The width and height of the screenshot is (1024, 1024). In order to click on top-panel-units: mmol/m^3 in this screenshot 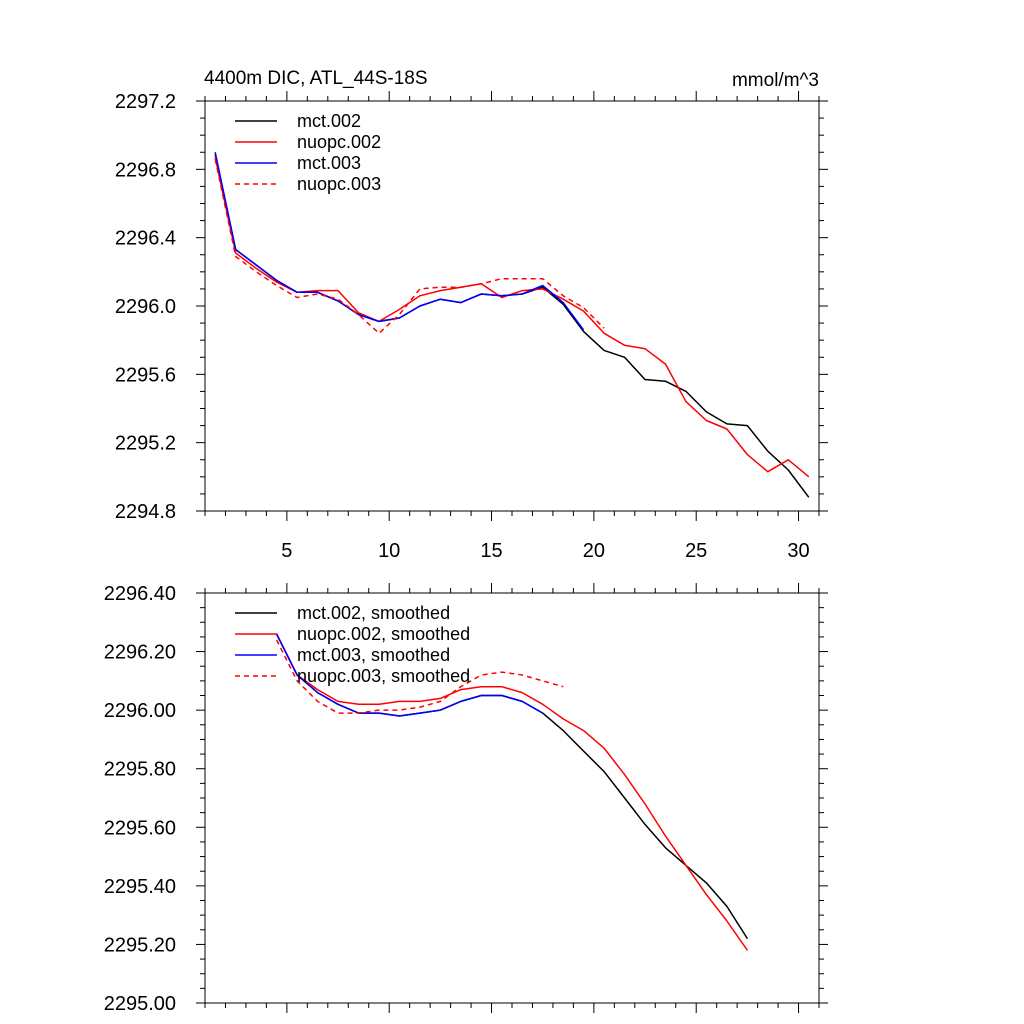, I will do `click(775, 80)`.